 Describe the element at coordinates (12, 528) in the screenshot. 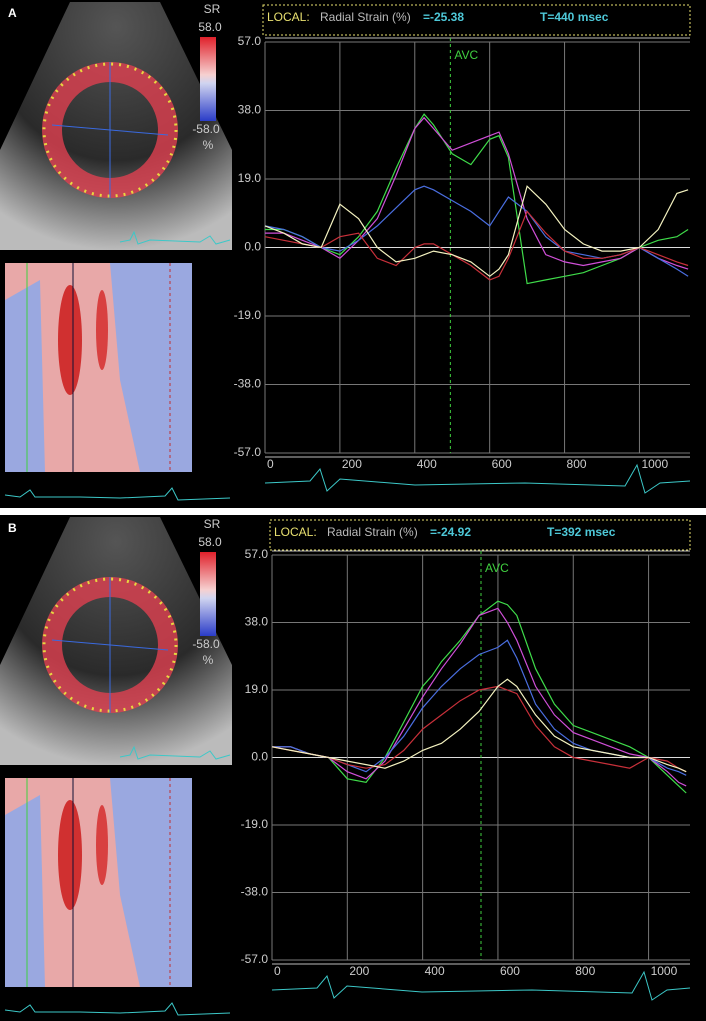

I see `panel-letter: B` at that location.